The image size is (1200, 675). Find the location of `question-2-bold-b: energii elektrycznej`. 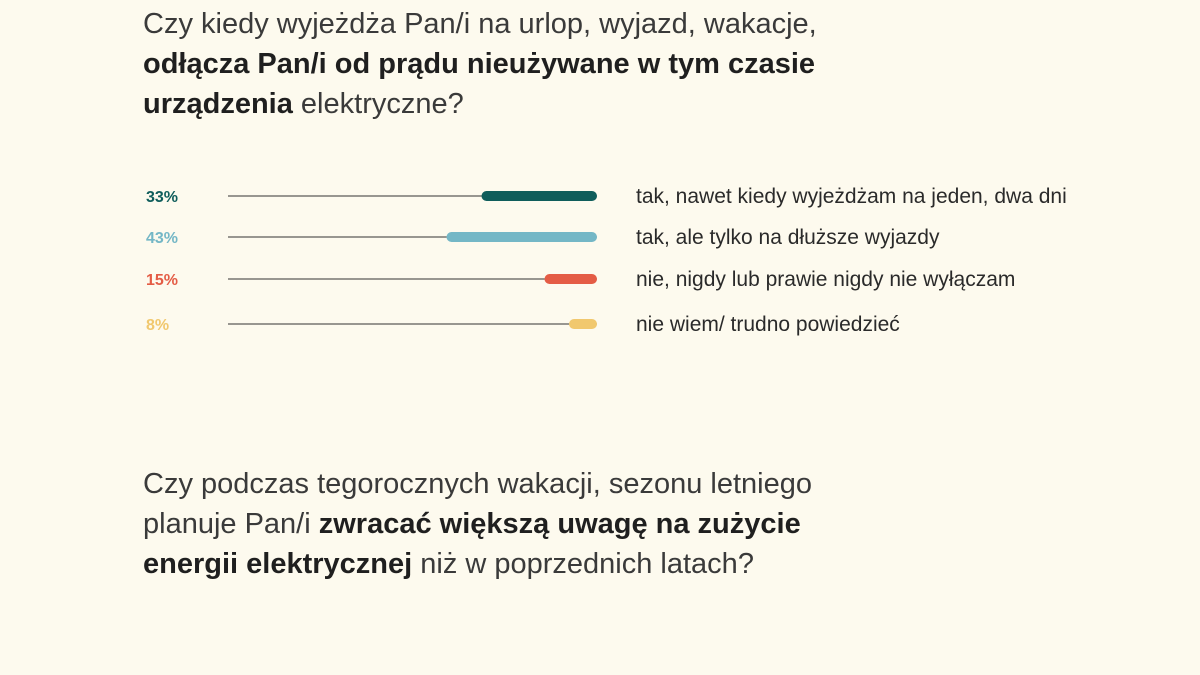

question-2-bold-b: energii elektrycznej is located at coordinates (278, 564).